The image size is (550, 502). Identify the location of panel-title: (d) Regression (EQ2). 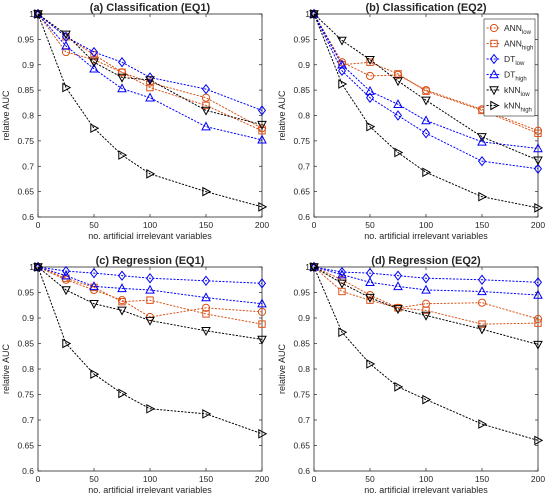
(426, 261).